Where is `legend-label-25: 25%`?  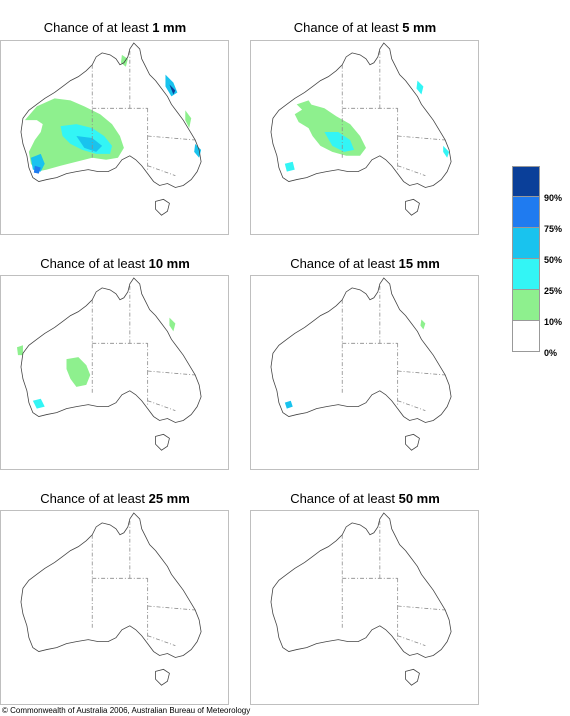 legend-label-25: 25% is located at coordinates (553, 291).